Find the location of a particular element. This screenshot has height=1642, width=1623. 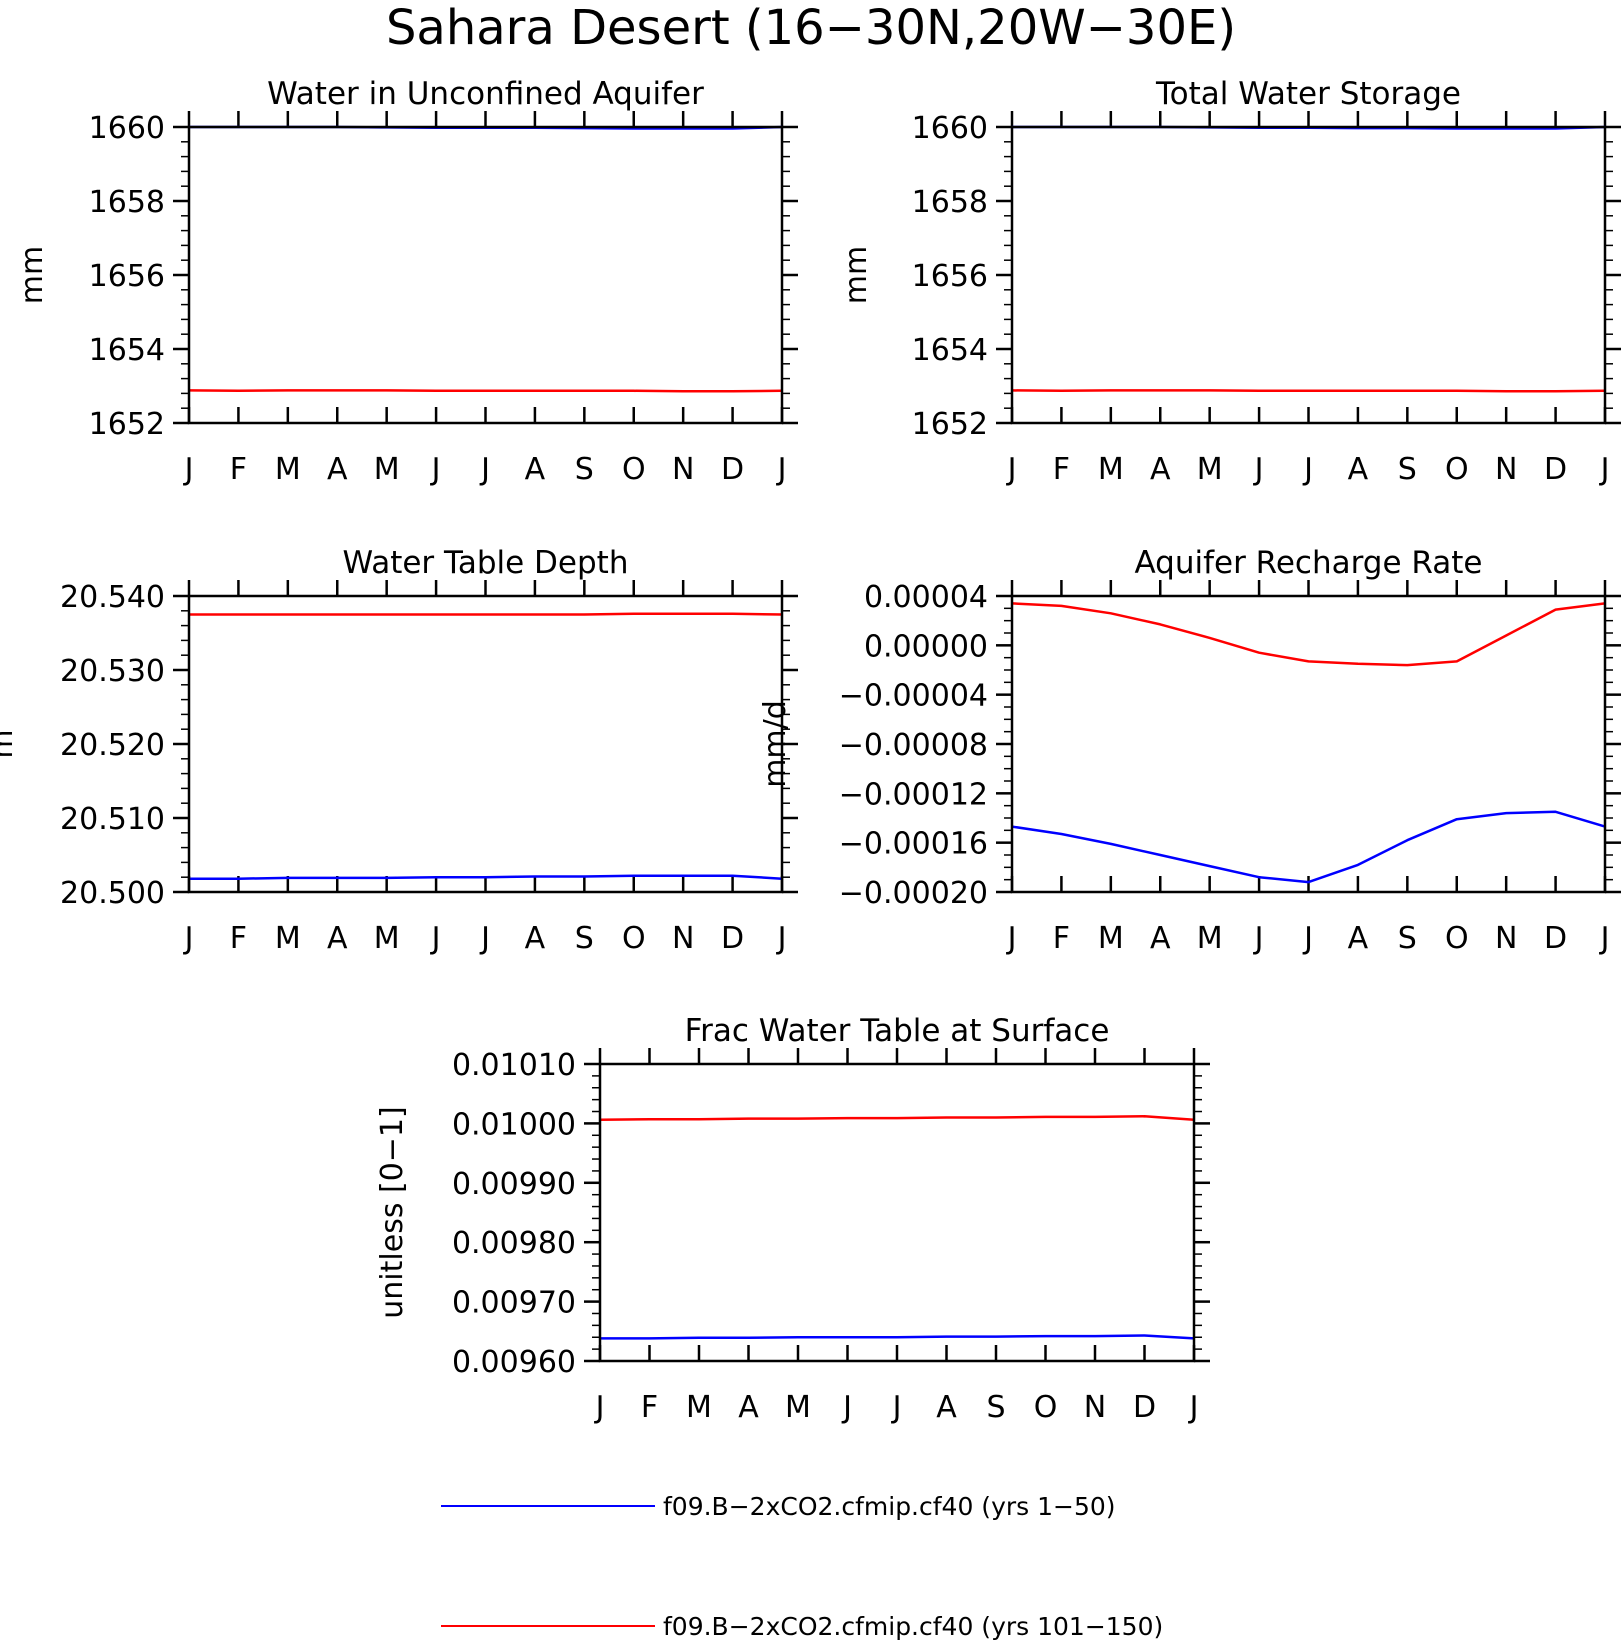

y-tick-label: 20.530 is located at coordinates (112, 671).